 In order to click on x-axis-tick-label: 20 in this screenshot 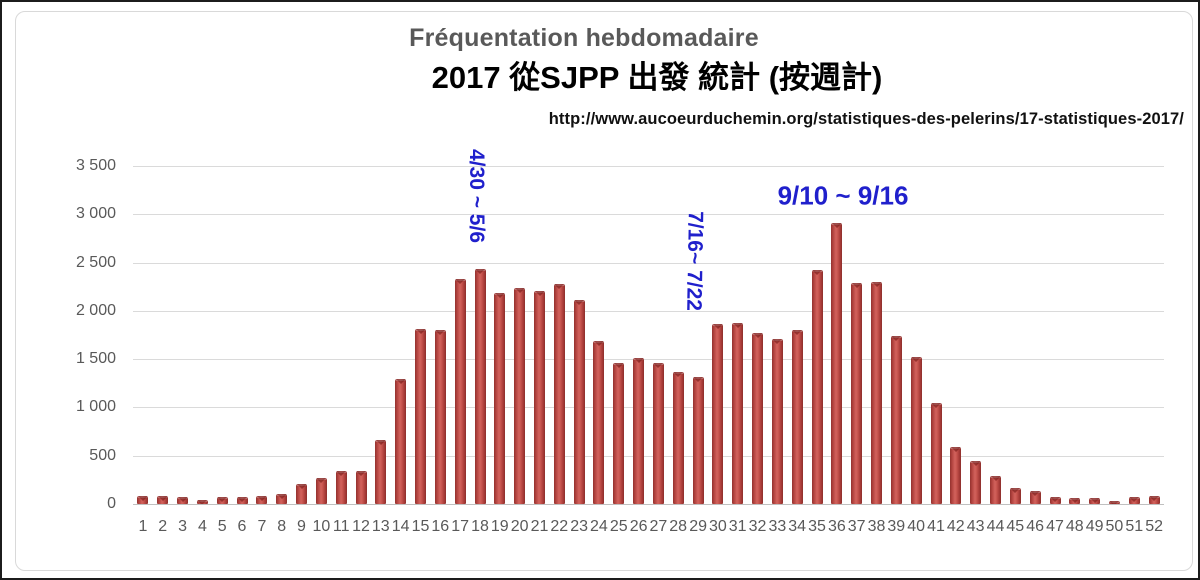, I will do `click(519, 526)`.